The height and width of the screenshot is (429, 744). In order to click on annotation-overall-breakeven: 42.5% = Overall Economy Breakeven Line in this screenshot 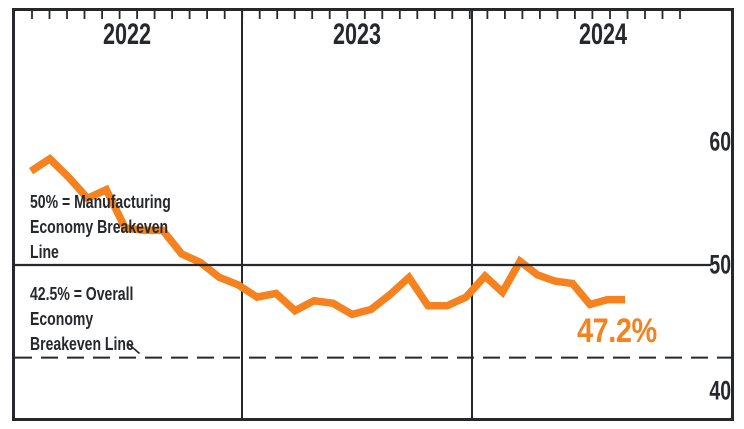, I will do `click(82, 319)`.